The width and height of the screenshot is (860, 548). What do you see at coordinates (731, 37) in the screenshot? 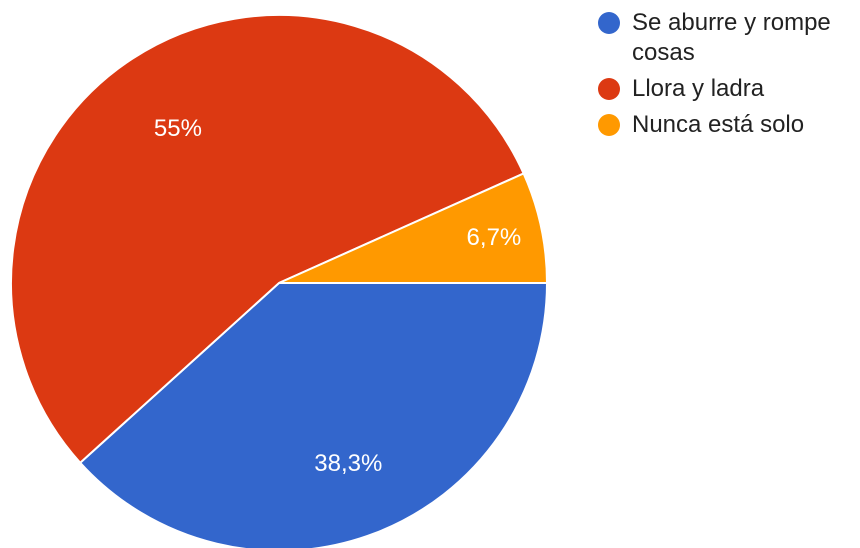
I see `legend-label-se-aburre: Se aburre y rompe cosas` at bounding box center [731, 37].